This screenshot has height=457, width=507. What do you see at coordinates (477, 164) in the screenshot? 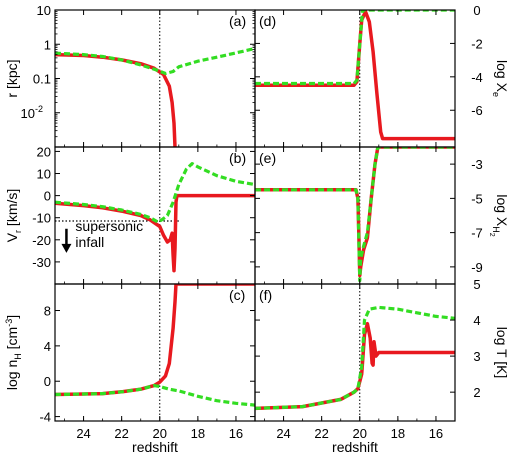
I see `y-tick-label-e: -3` at bounding box center [477, 164].